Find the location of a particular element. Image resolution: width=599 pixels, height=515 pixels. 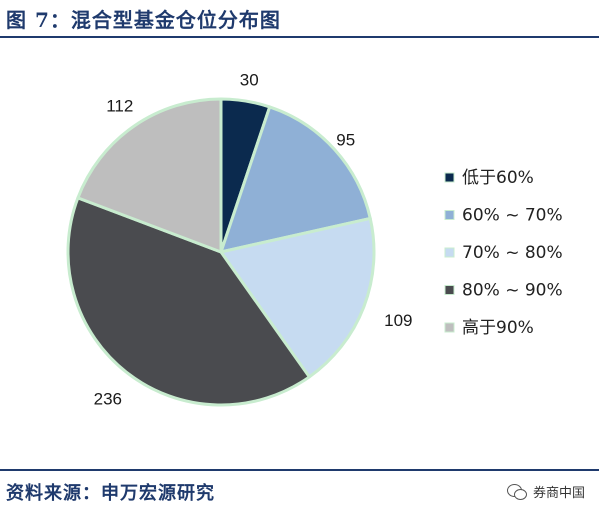

source-note: 资料来源：申万宏源研究 is located at coordinates (110, 493).